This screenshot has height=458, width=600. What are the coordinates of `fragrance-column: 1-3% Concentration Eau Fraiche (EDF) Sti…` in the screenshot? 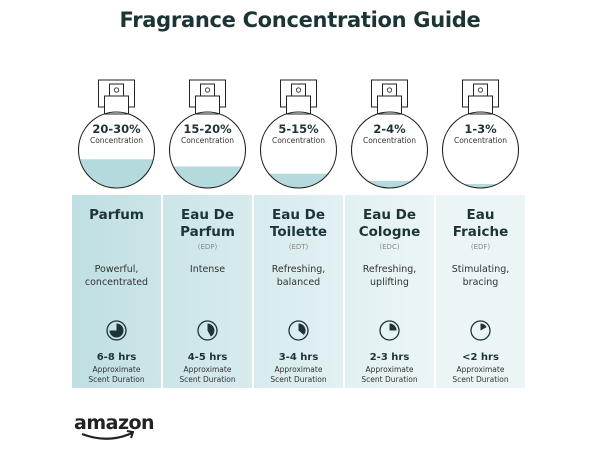 It's located at (480, 225).